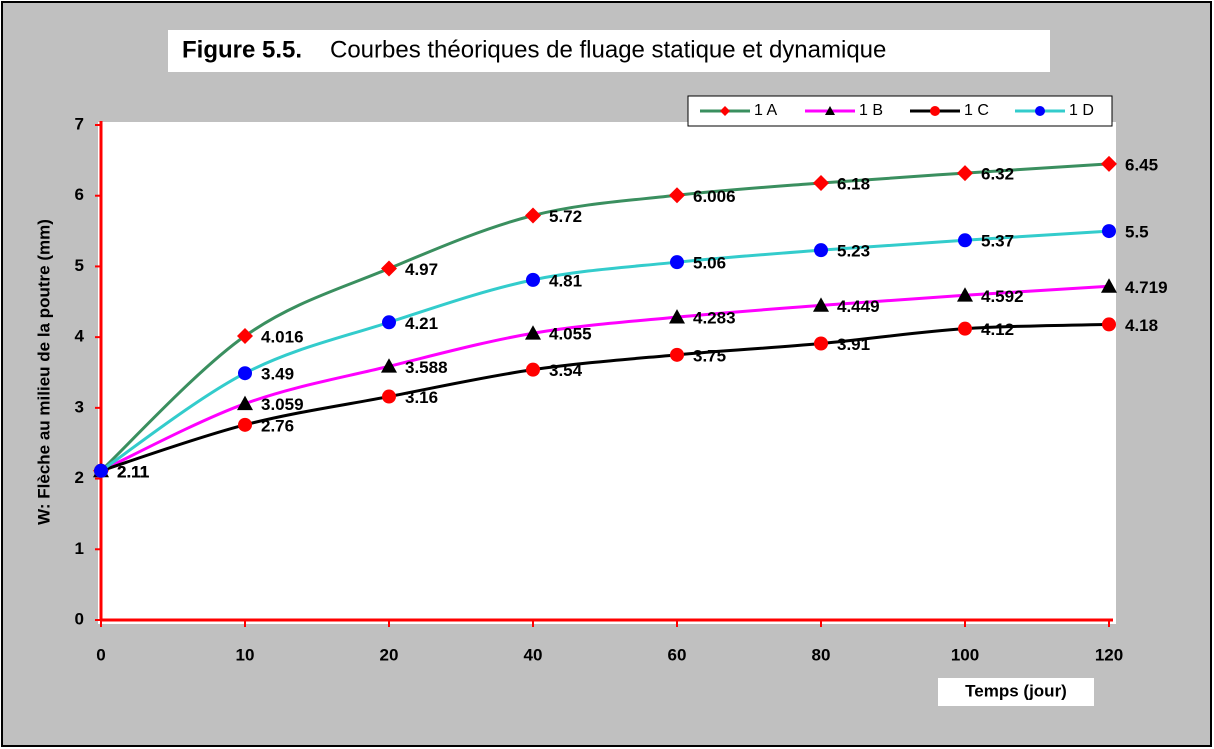  What do you see at coordinates (79, 618) in the screenshot?
I see `y-tick-label: 0` at bounding box center [79, 618].